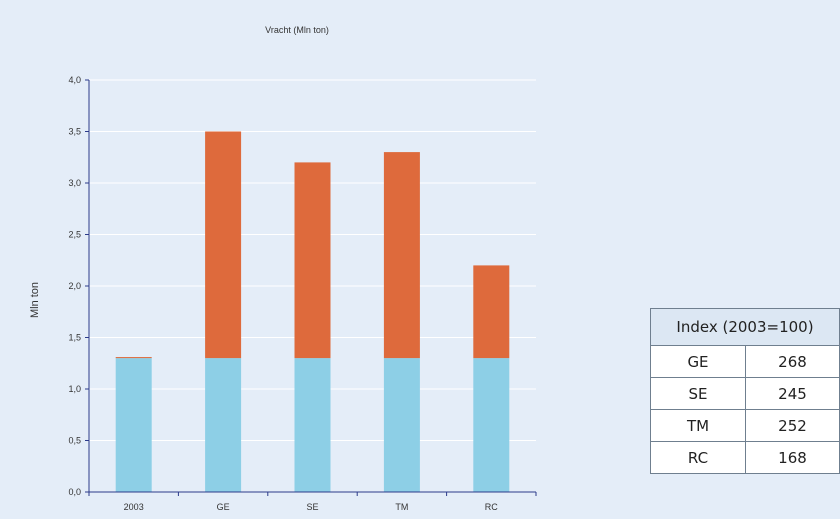 The height and width of the screenshot is (519, 840). What do you see at coordinates (792, 425) in the screenshot?
I see `row-value: 252` at bounding box center [792, 425].